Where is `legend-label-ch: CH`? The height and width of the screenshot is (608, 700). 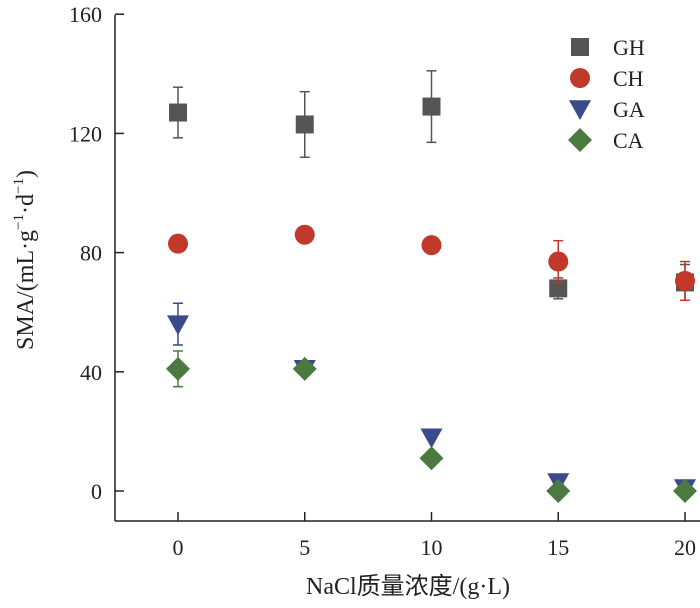
legend-label-ch: CH is located at coordinates (628, 78).